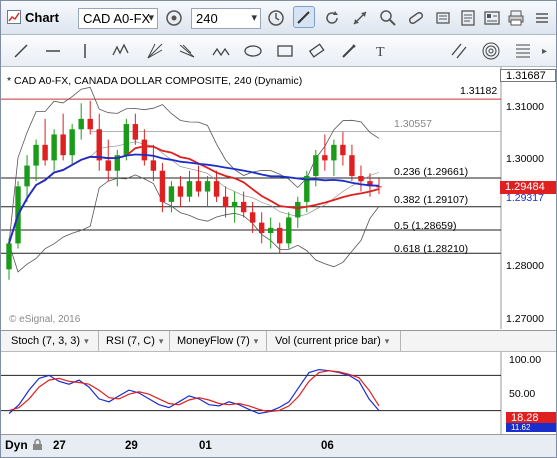 The height and width of the screenshot is (458, 557). I want to click on stoch-value-tag: 18.28, so click(531, 418).